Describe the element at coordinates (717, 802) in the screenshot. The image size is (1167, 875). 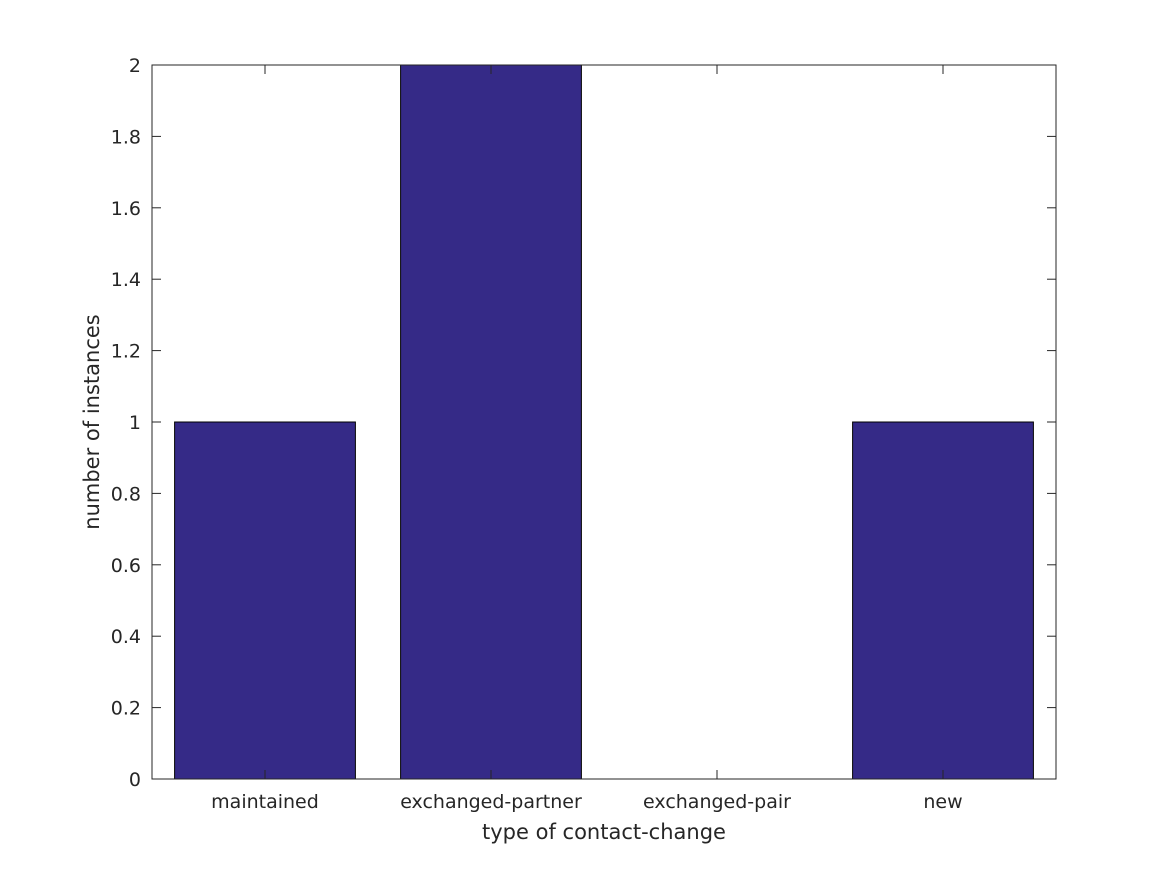
I see `x-tick-label: exchanged-pair` at that location.